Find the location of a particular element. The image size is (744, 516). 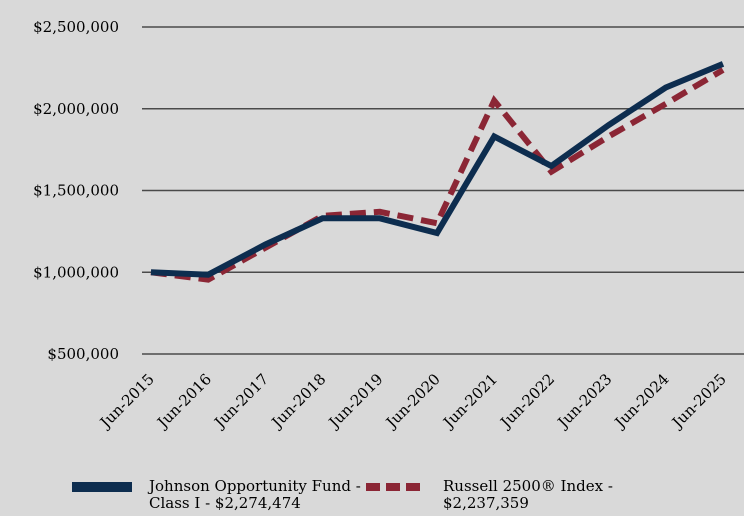

x-tick-label-4: Jun-2019 is located at coordinates (355, 401).